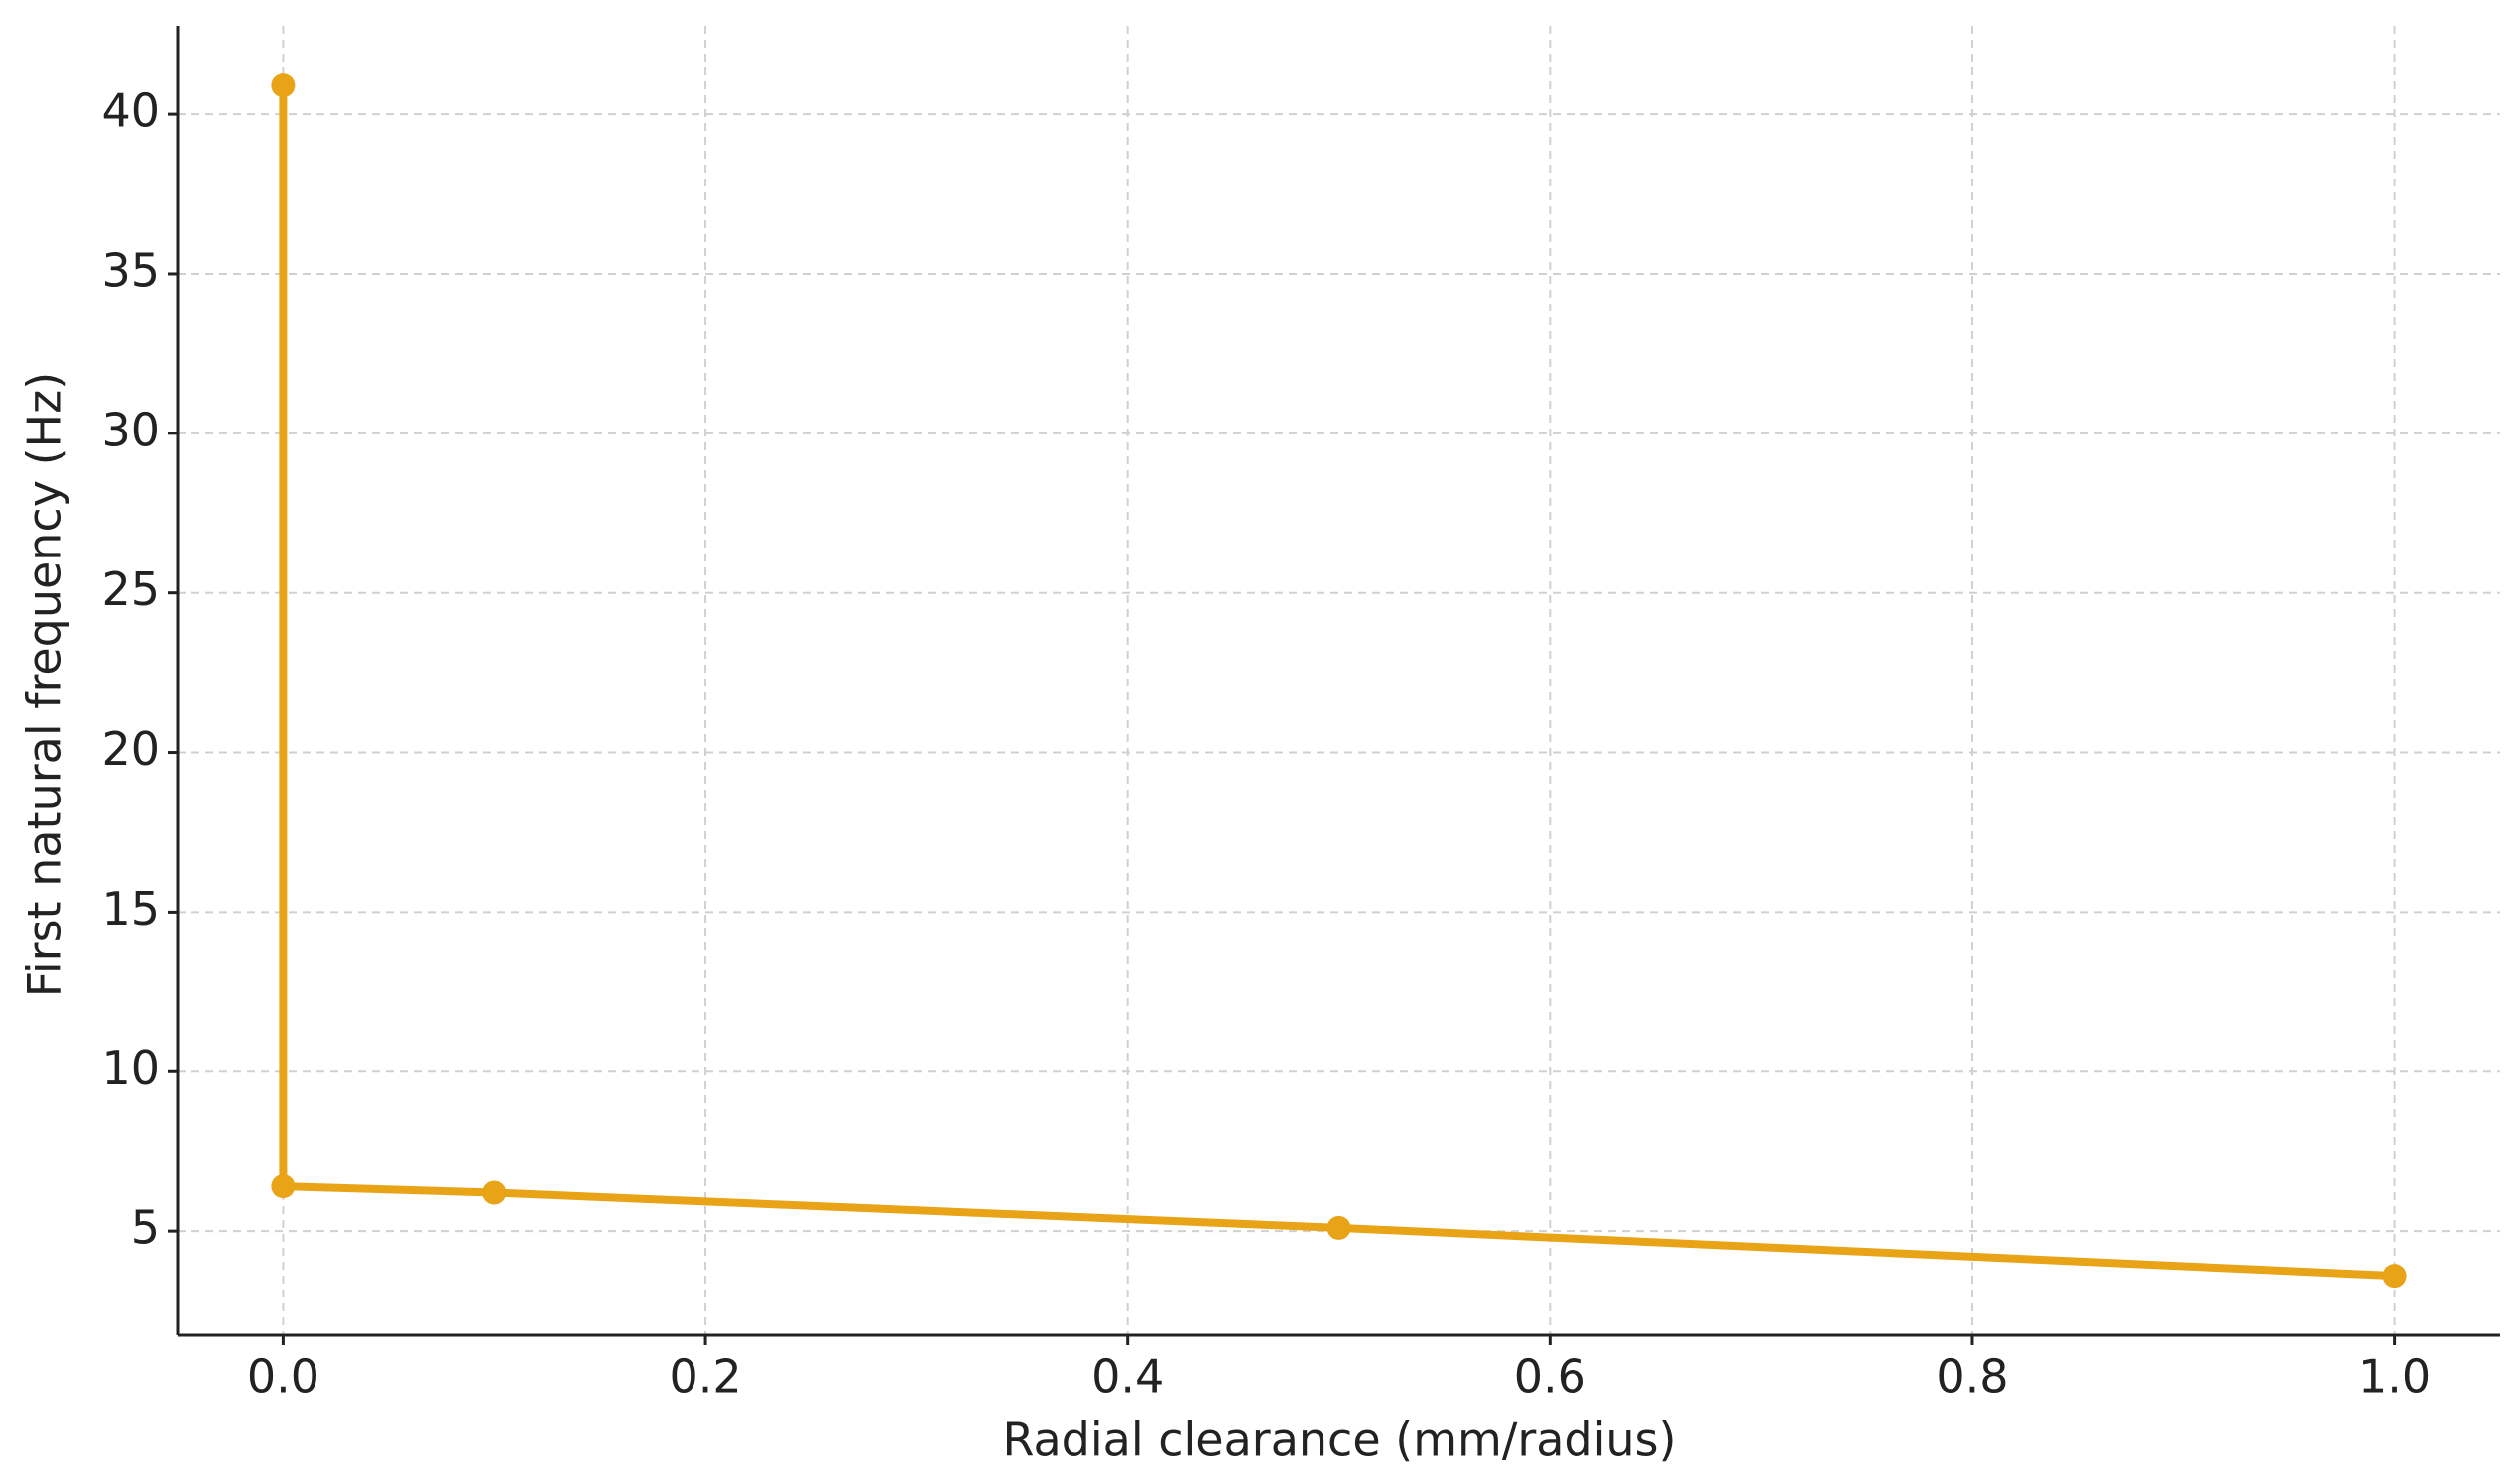  I want to click on x-tick-label: 1.0, so click(2394, 1377).